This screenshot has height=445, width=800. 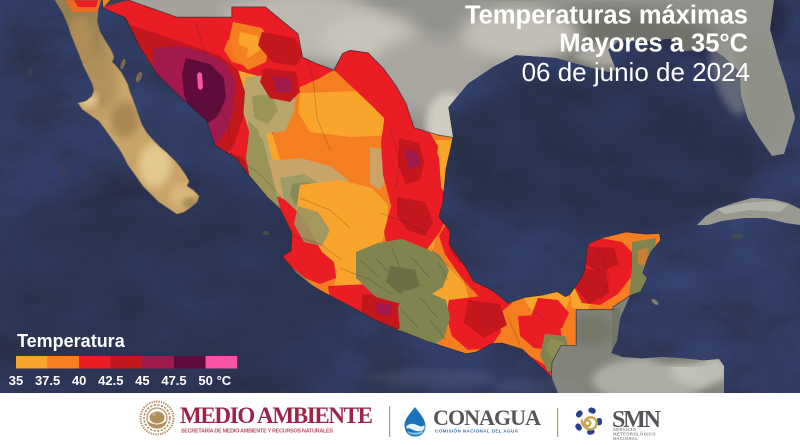 What do you see at coordinates (142, 380) in the screenshot?
I see `svg-text: 45` at bounding box center [142, 380].